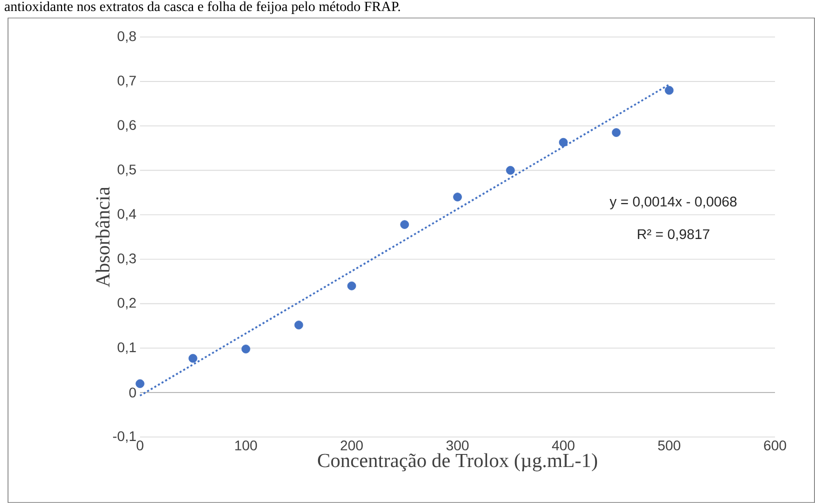 Image resolution: width=815 pixels, height=503 pixels. I want to click on y-tick-label: 0,3, so click(127, 259).